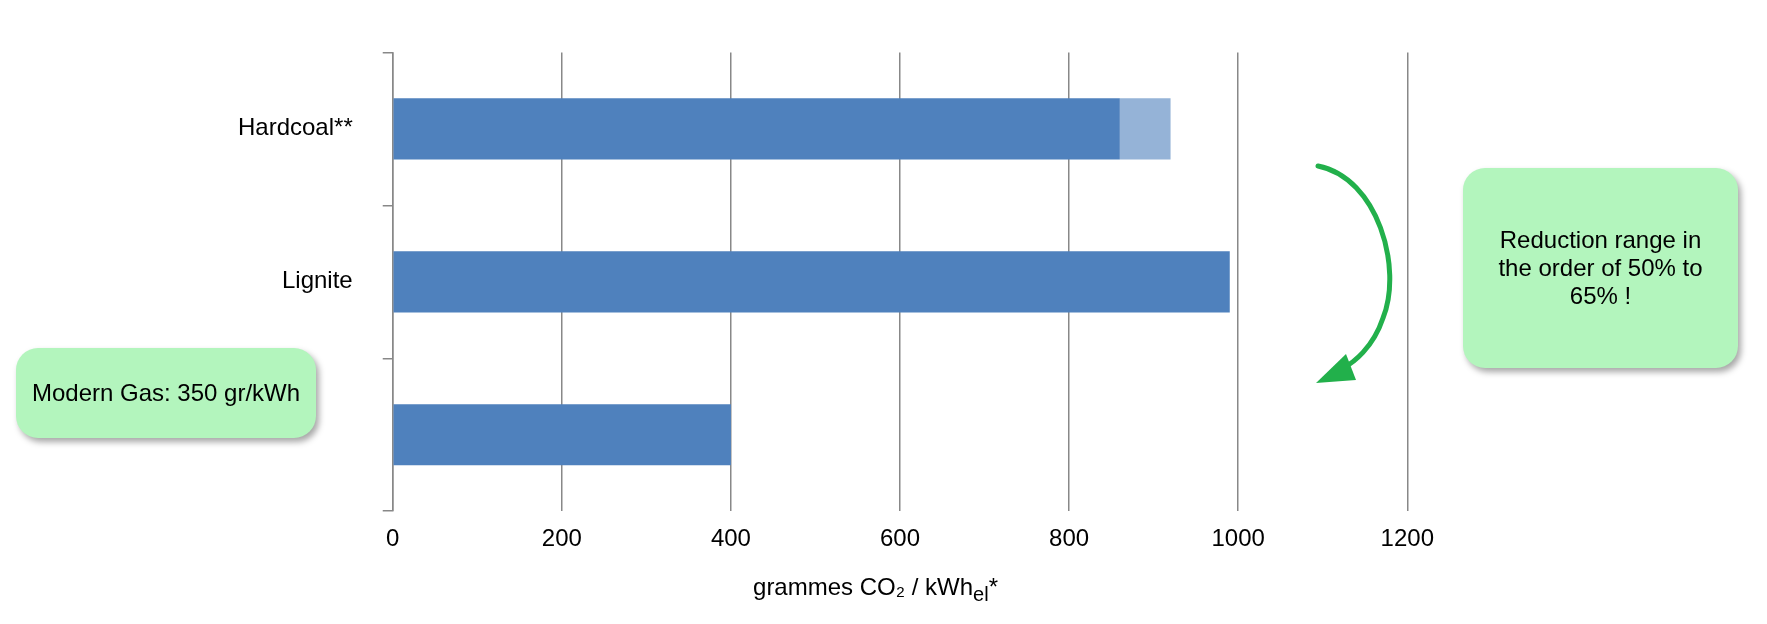  I want to click on text: Modern Gas: 350 gr/kWh, so click(166, 393).